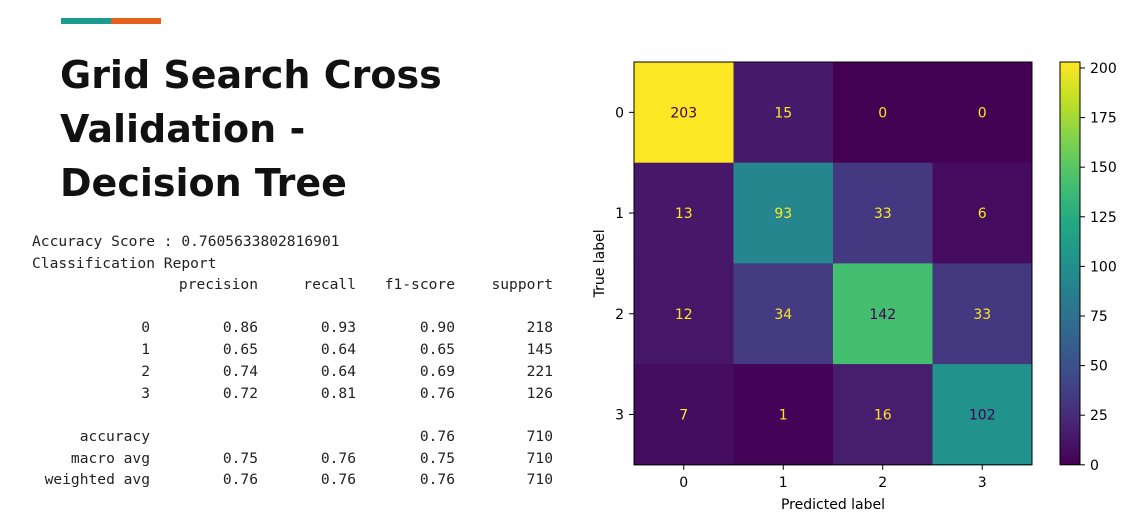 Image resolution: width=1137 pixels, height=532 pixels. I want to click on cell-value-label: 102, so click(982, 415).